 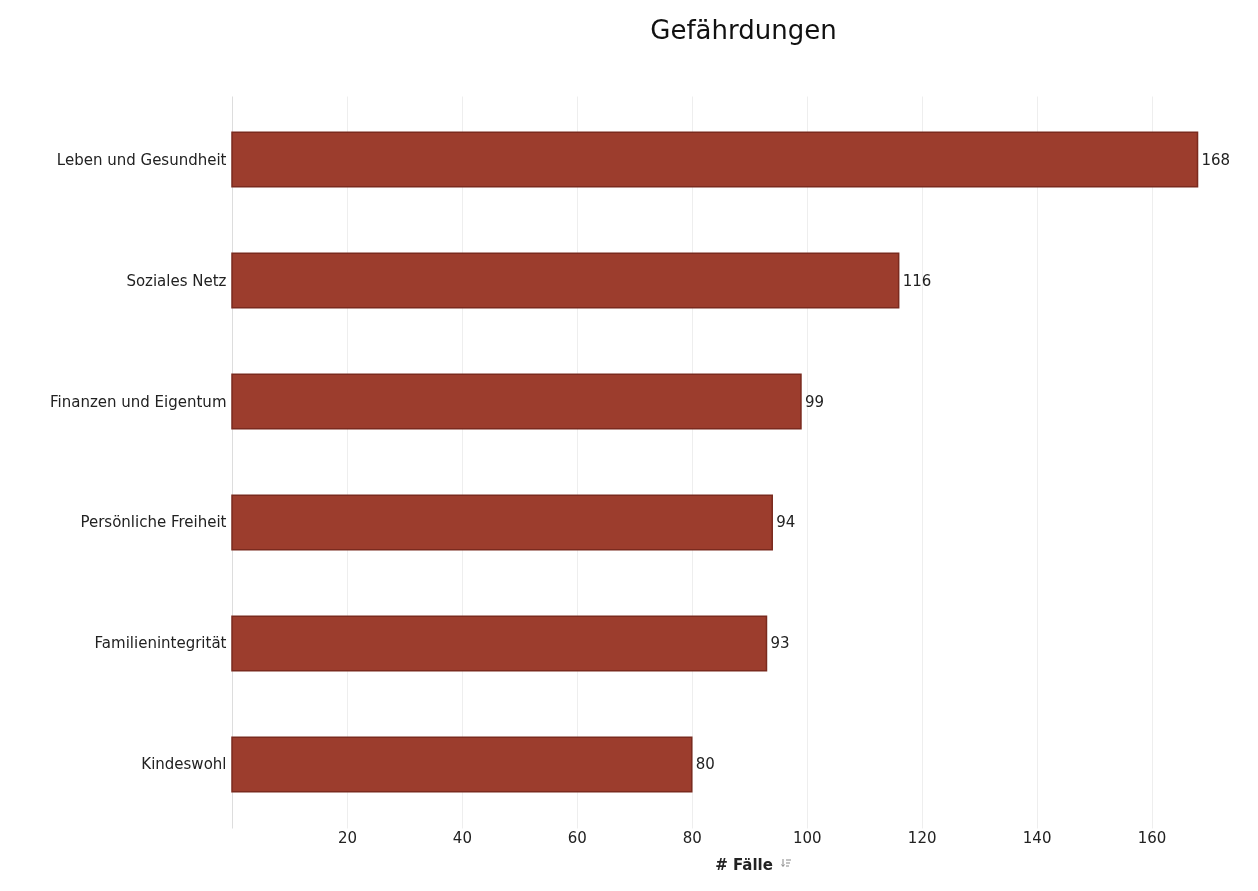 What do you see at coordinates (692, 837) in the screenshot?
I see `x-tick-label: 80` at bounding box center [692, 837].